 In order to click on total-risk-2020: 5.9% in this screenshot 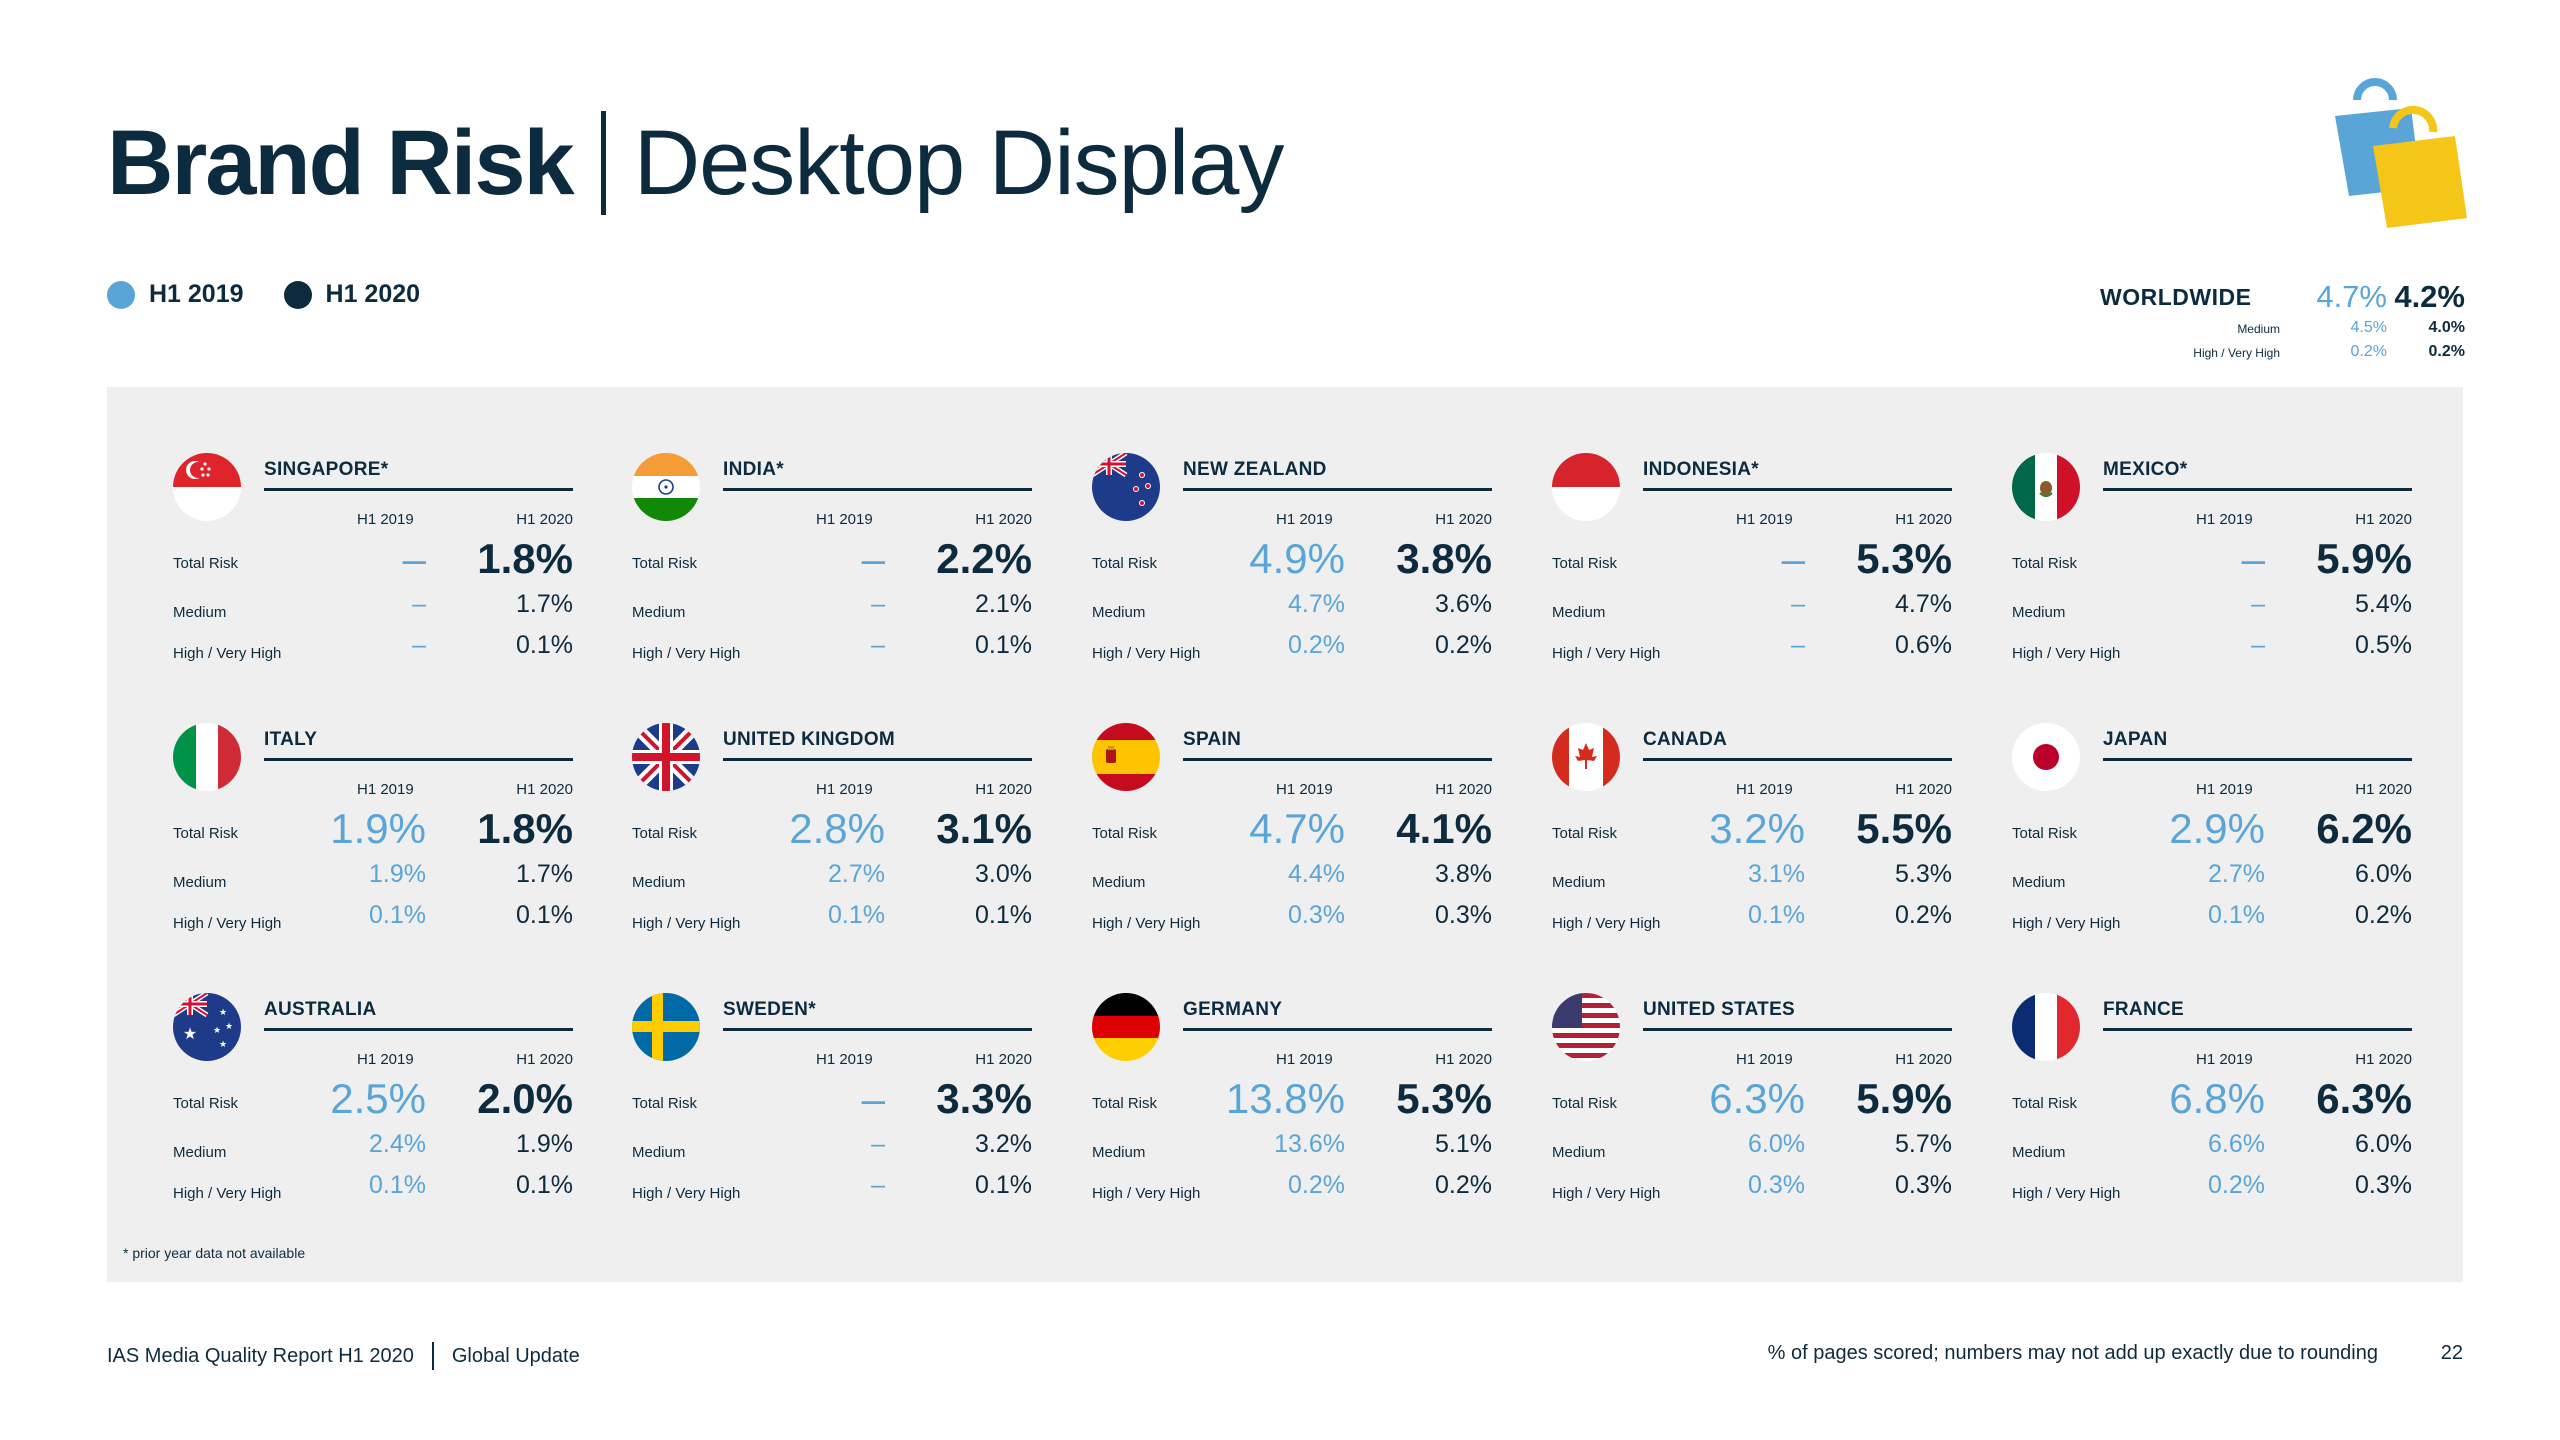, I will do `click(1904, 1098)`.